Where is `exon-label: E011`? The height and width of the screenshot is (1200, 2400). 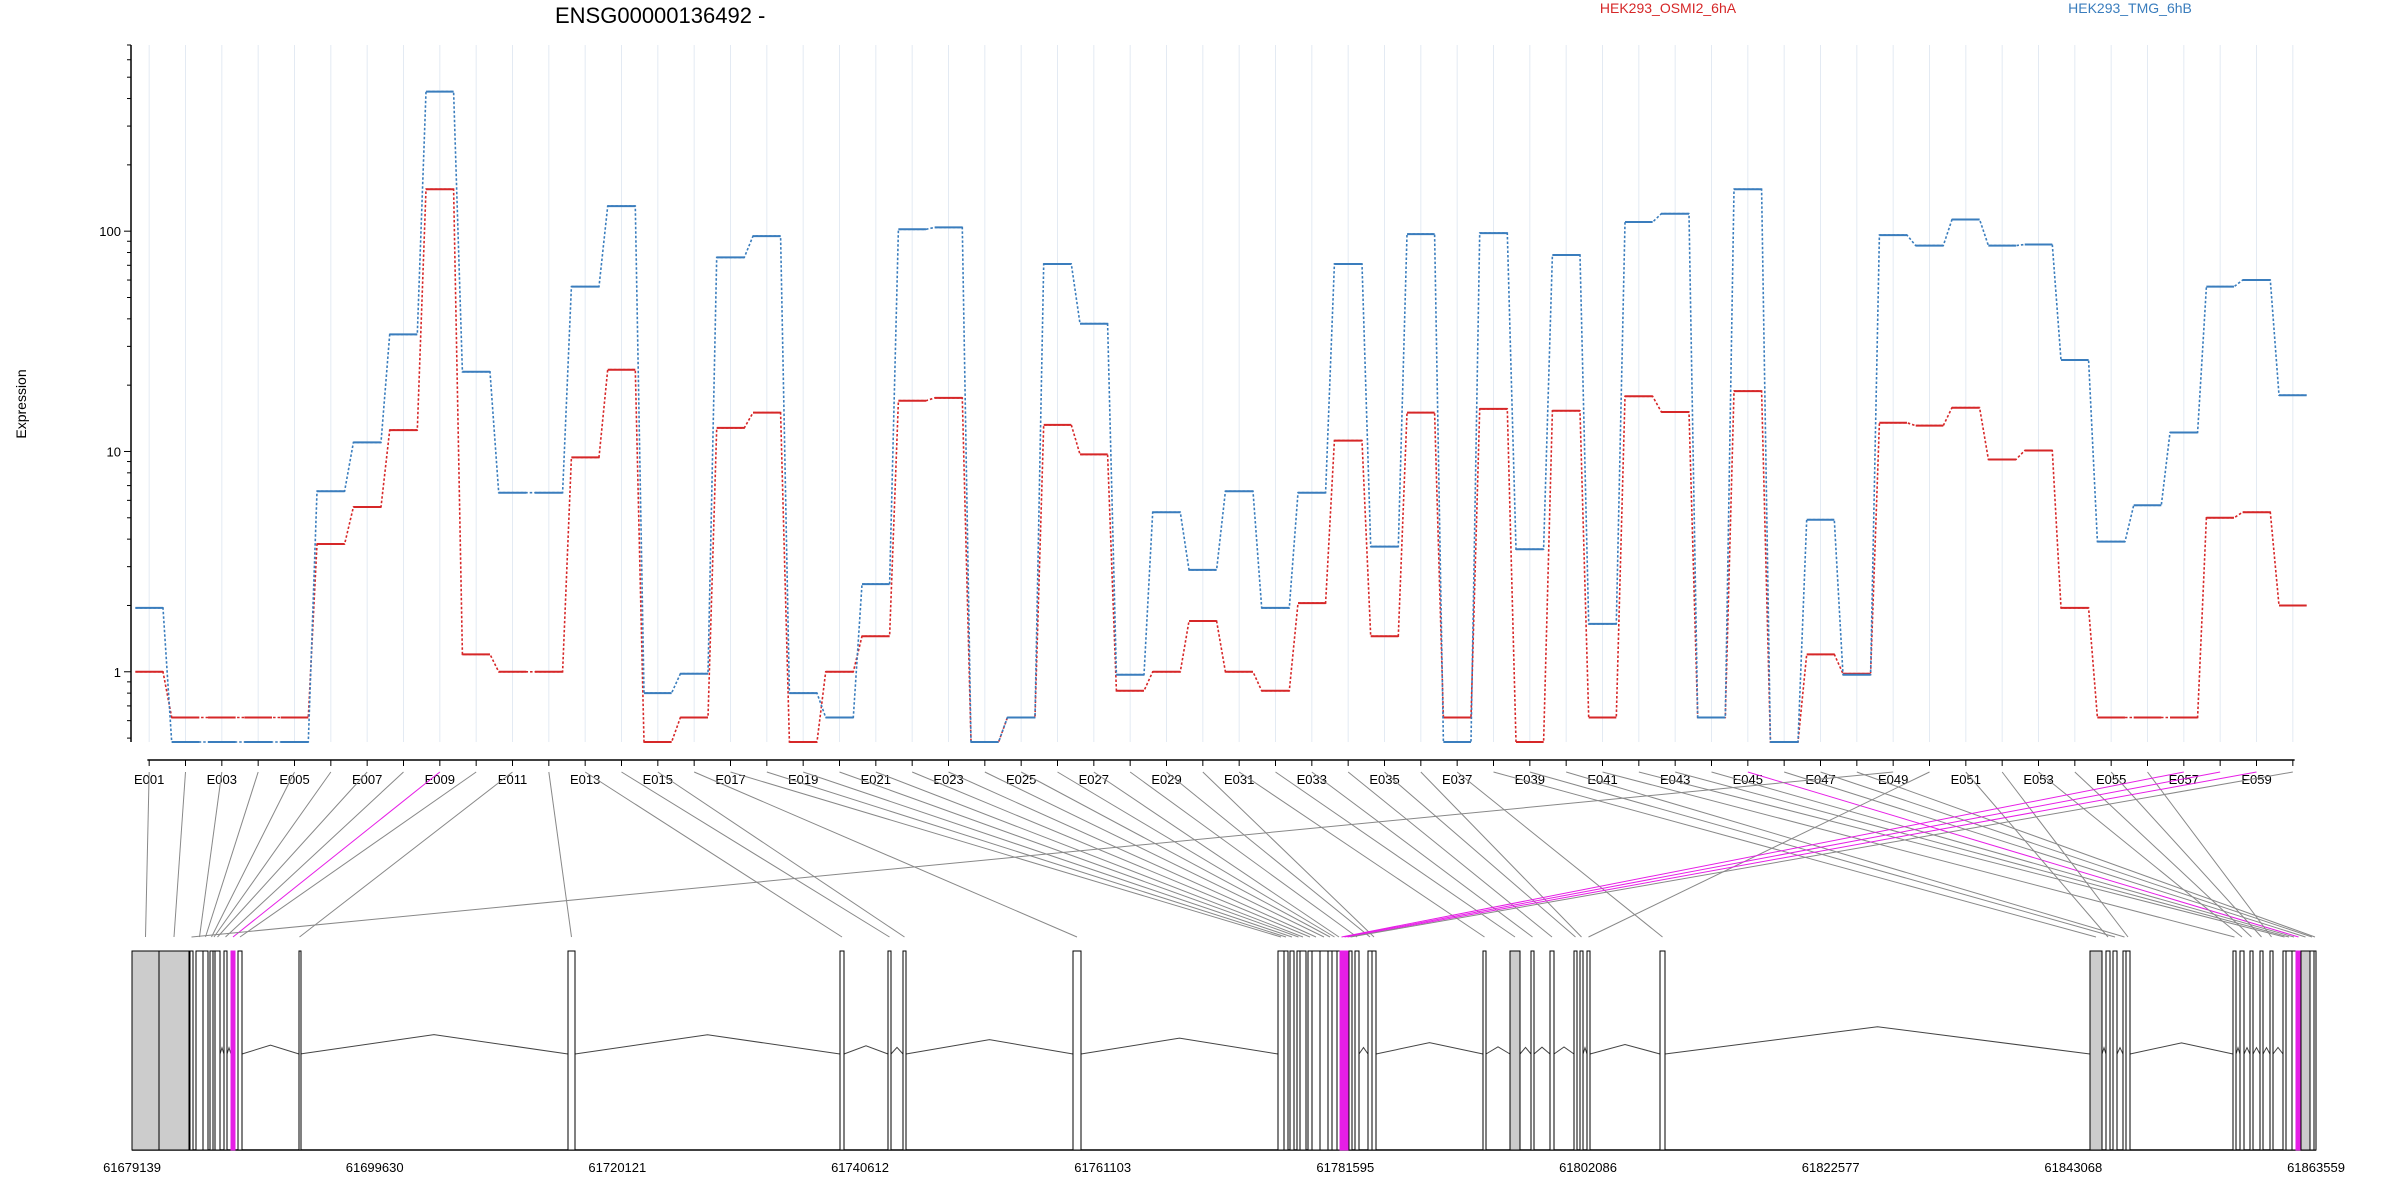
exon-label: E011 is located at coordinates (512, 779).